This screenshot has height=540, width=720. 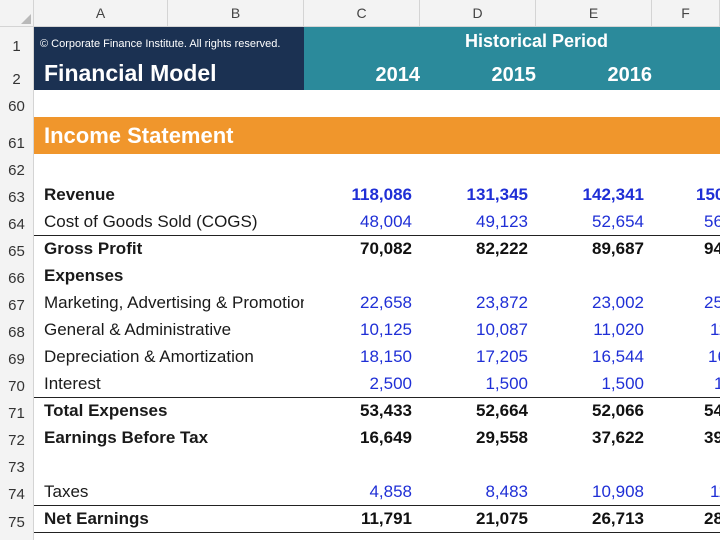 What do you see at coordinates (712, 437) in the screenshot?
I see `ebt-2017: 39` at bounding box center [712, 437].